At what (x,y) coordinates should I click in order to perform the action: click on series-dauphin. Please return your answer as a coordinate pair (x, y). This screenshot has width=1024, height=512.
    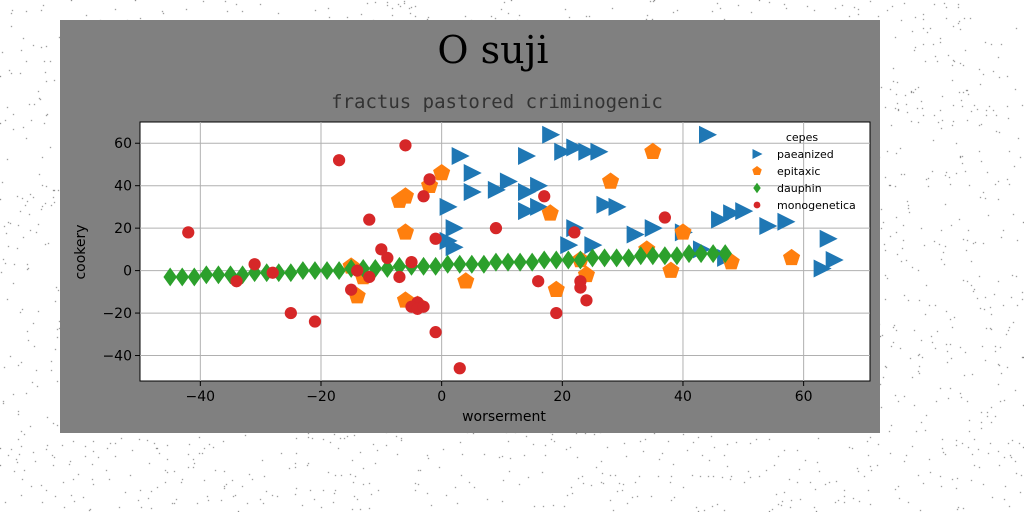
    Looking at the image, I should click on (447, 265).